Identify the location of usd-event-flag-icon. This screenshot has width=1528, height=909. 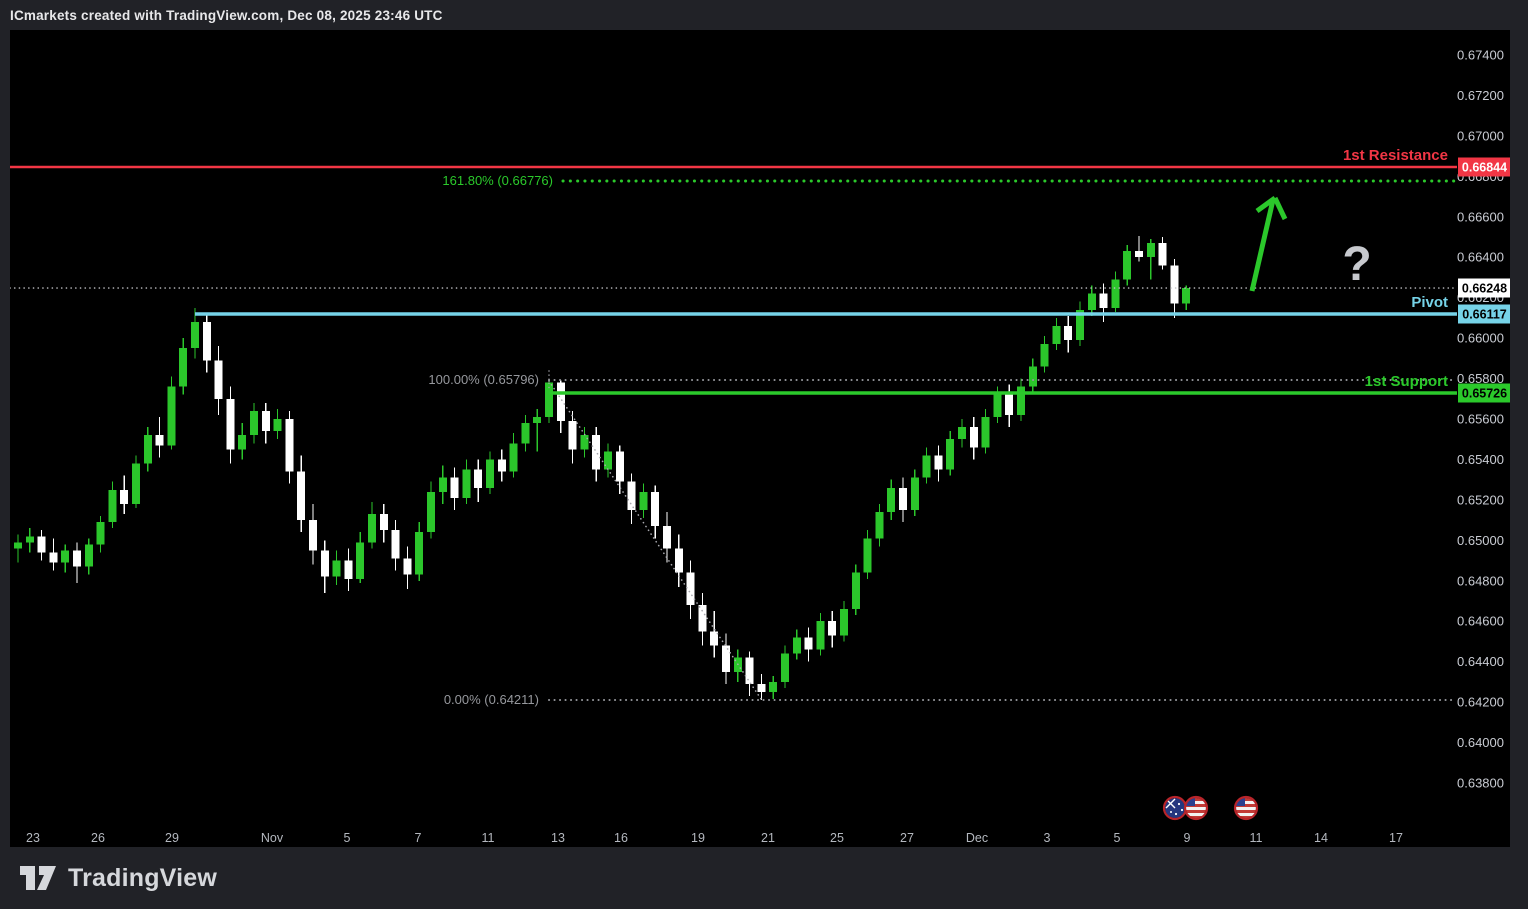
(1246, 808).